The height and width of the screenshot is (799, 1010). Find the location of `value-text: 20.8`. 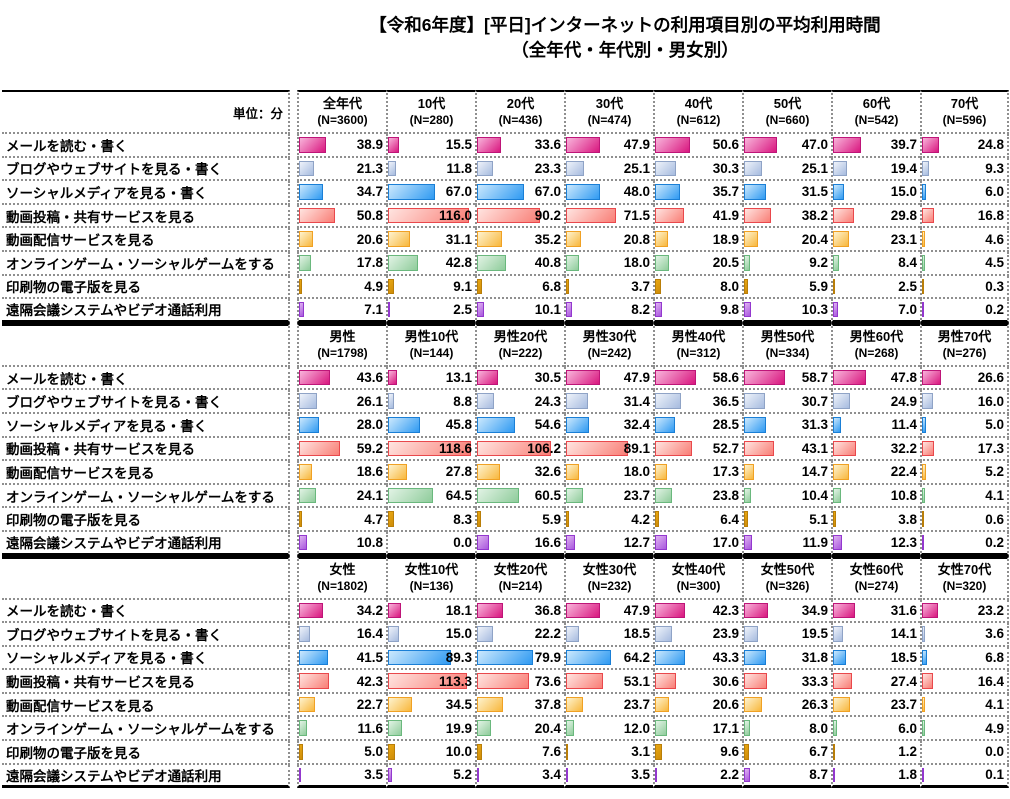

value-text: 20.8 is located at coordinates (636, 239).